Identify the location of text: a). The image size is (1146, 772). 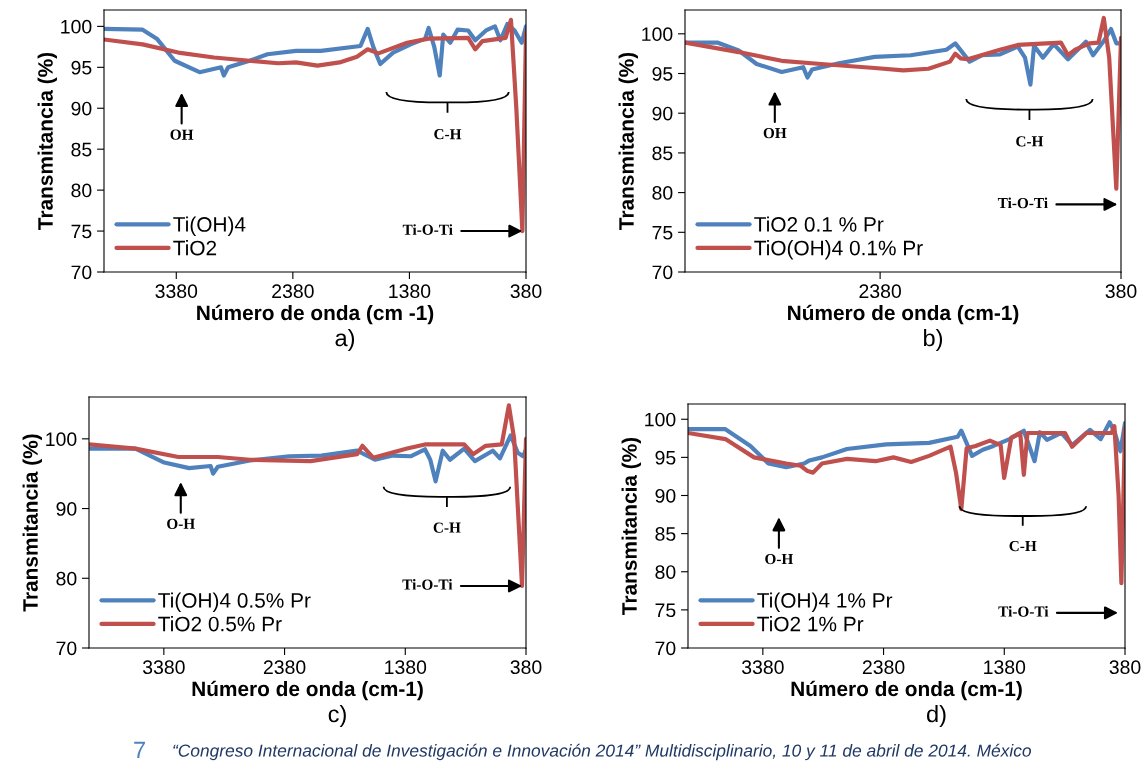
(345, 339).